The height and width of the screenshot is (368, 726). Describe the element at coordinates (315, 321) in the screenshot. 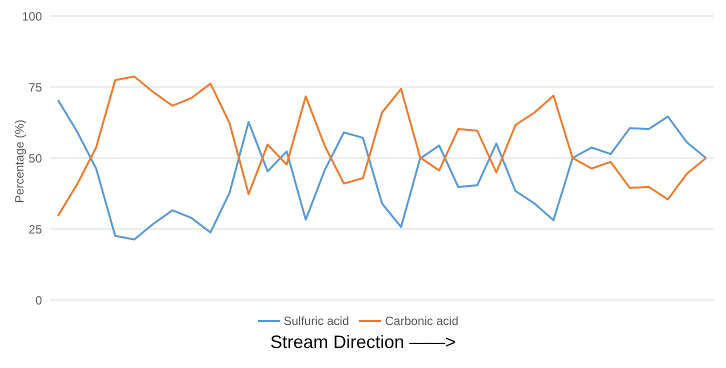

I see `legend-label: Sulfuric acid` at that location.